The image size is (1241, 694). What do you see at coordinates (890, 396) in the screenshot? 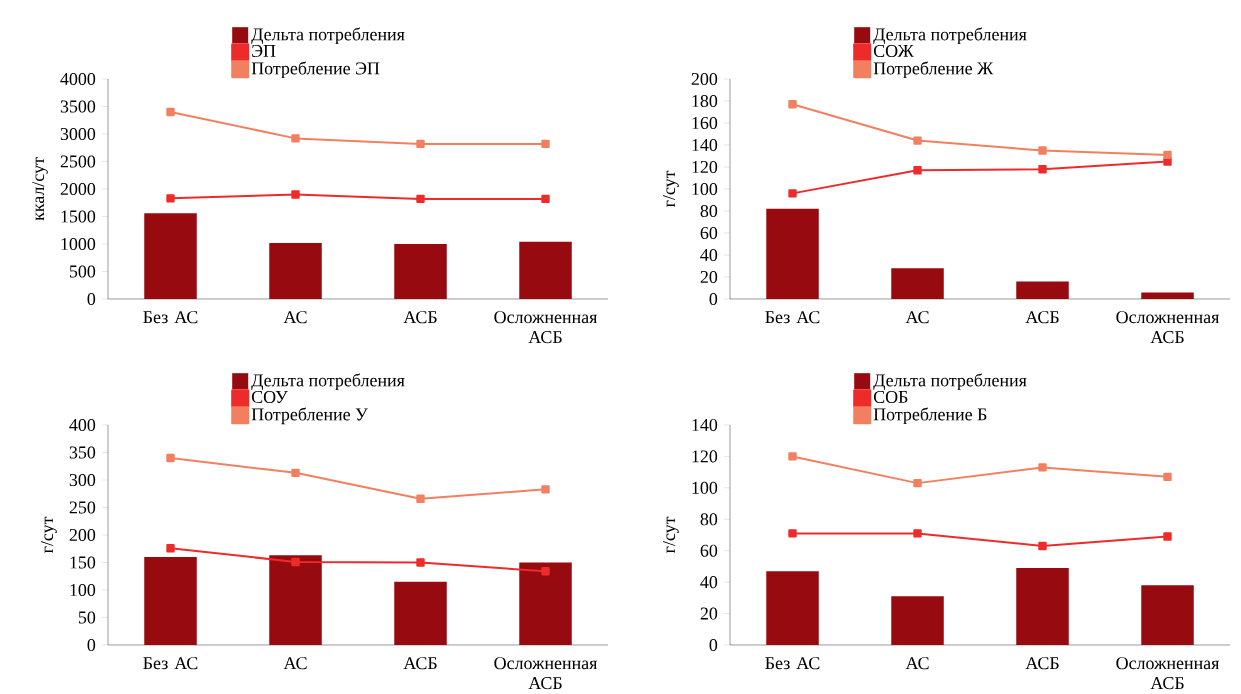
I see `legend-label: СОБ` at bounding box center [890, 396].